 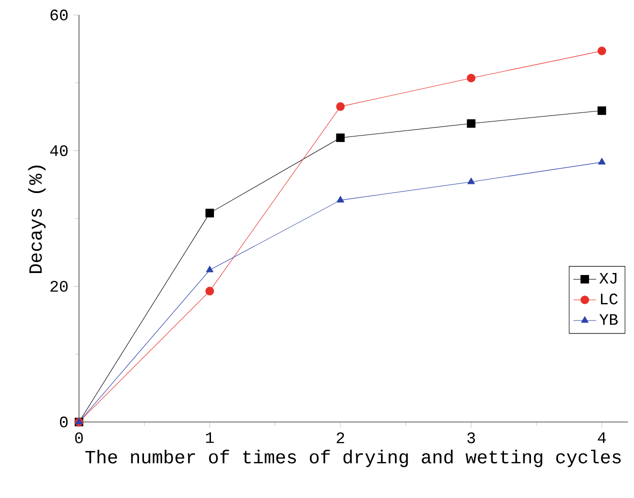 I want to click on legend-label: LC, so click(x=609, y=299).